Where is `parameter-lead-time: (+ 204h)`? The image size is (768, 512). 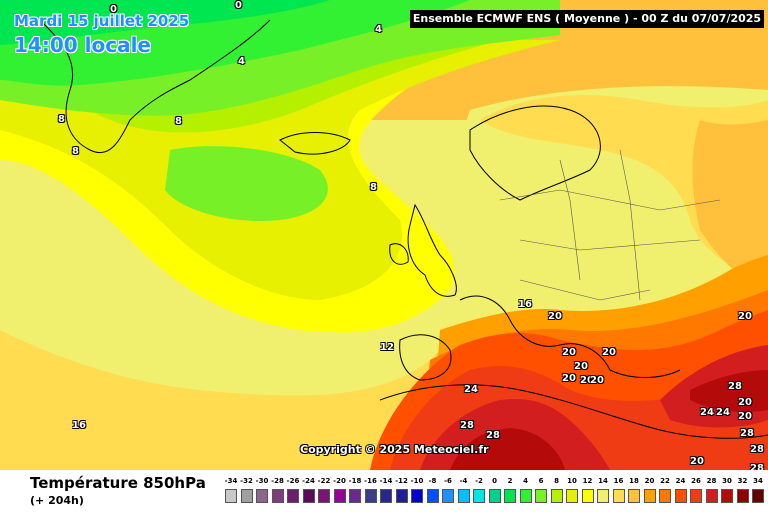 parameter-lead-time: (+ 204h) is located at coordinates (57, 500).